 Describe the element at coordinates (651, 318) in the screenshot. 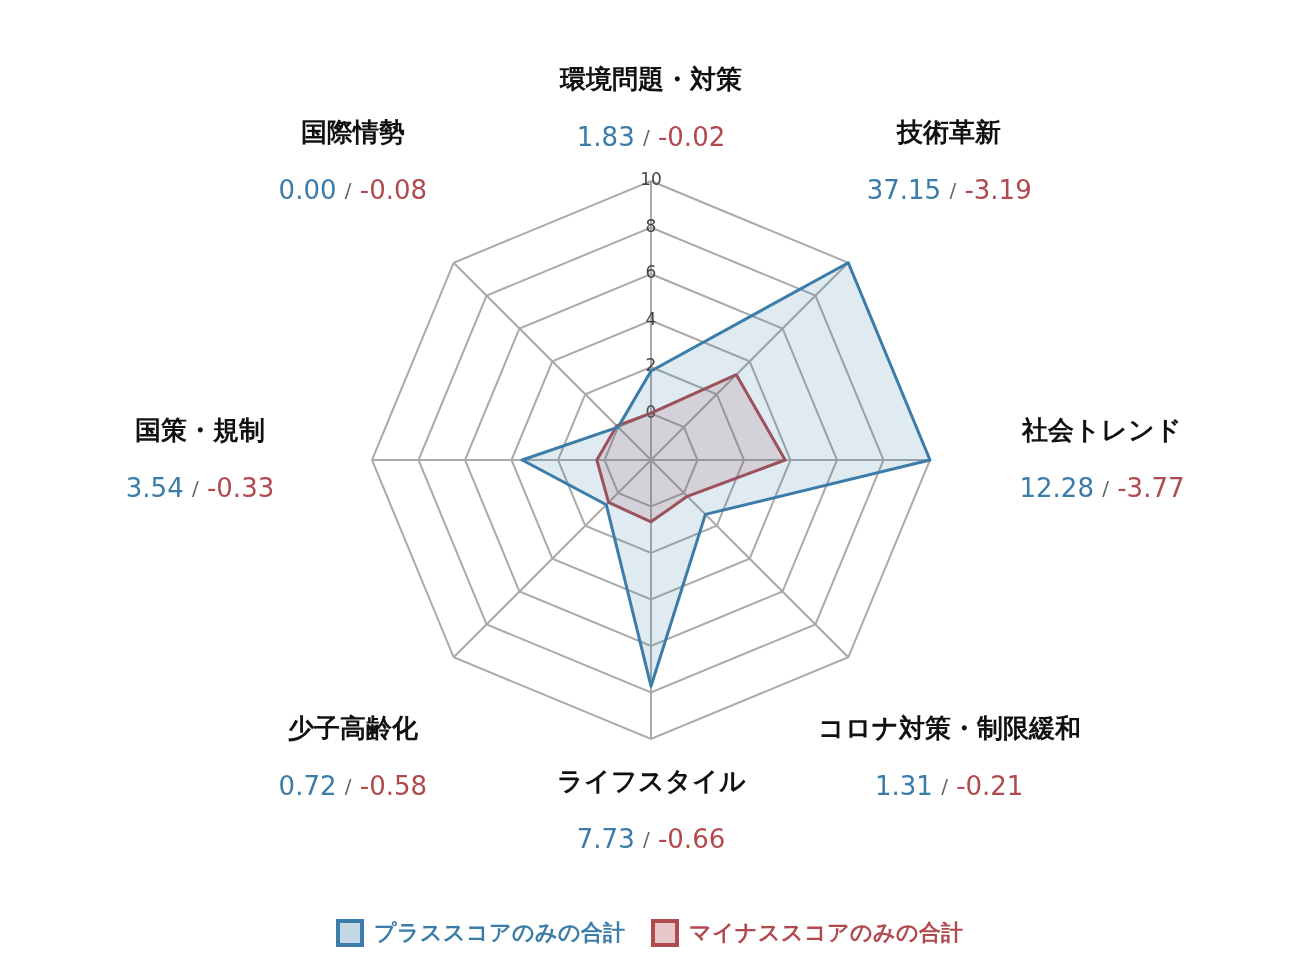

I see `y-tick-label: 4` at that location.